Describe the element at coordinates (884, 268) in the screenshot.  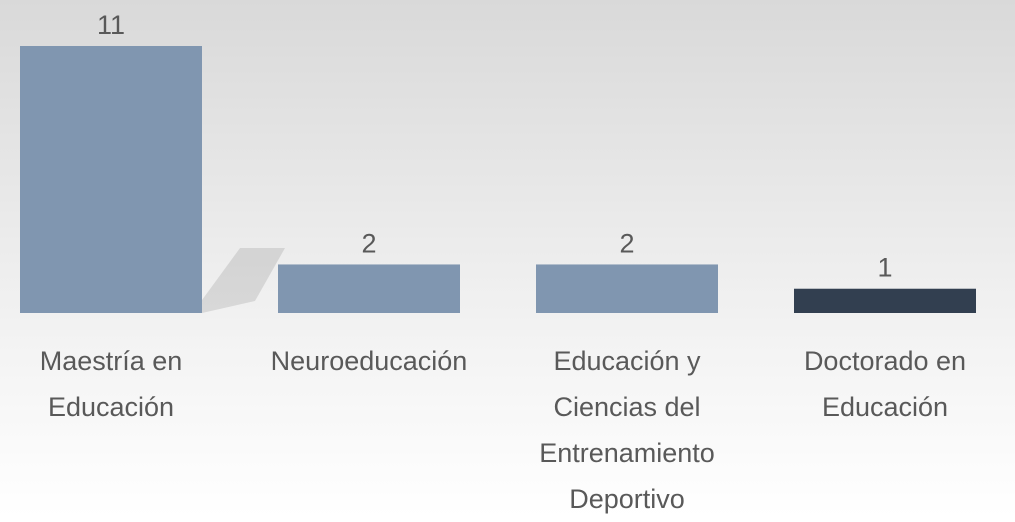
I see `data-label: 1` at that location.